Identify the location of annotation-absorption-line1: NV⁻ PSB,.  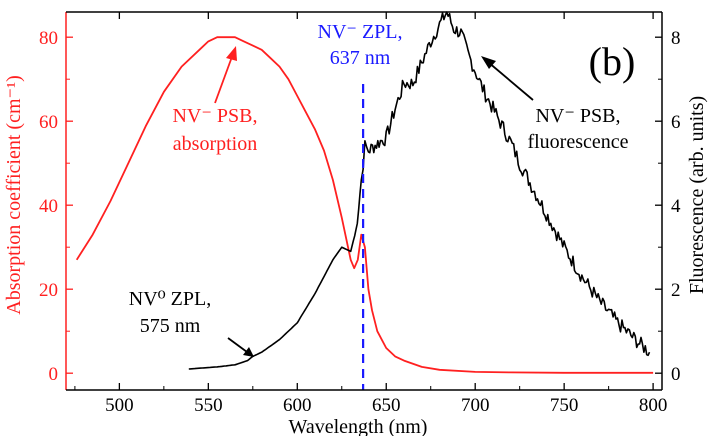
(214, 116).